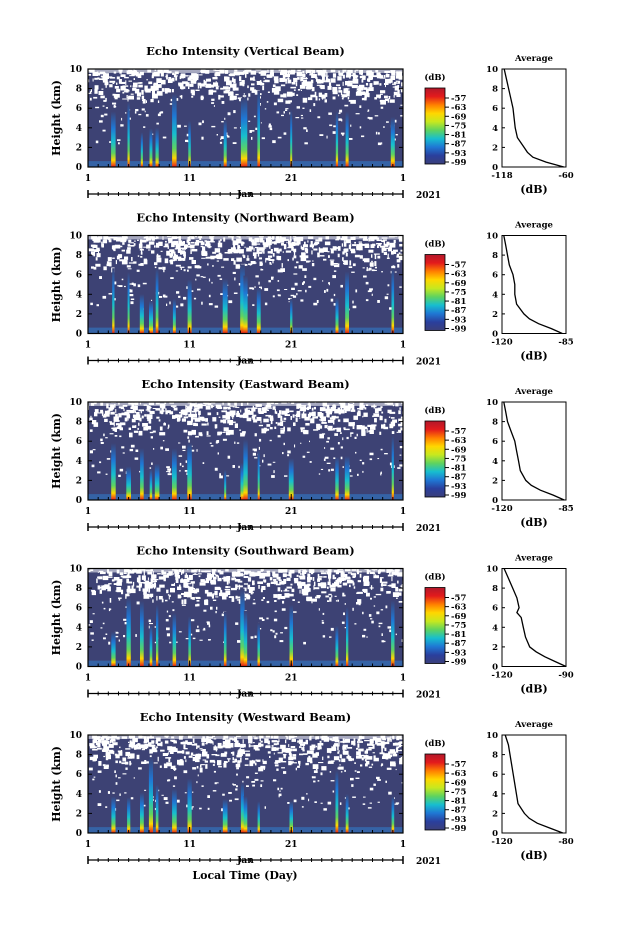 The width and height of the screenshot is (620, 931). Describe the element at coordinates (495, 129) in the screenshot. I see `avg-y-tick-label: 4` at that location.